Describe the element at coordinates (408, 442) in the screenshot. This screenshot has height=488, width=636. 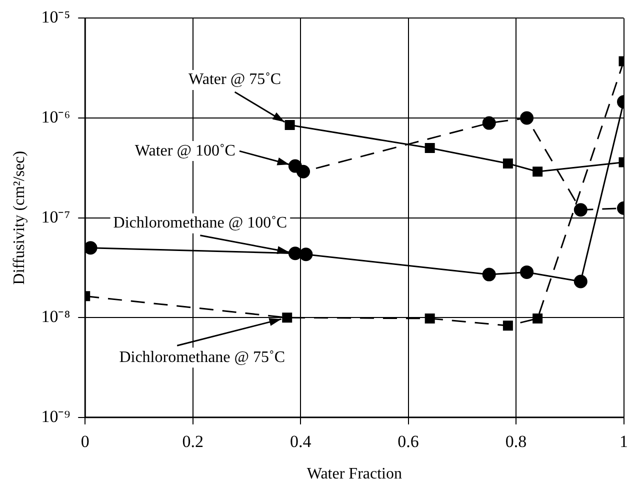
I see `x-tick-label: 0.6` at that location.